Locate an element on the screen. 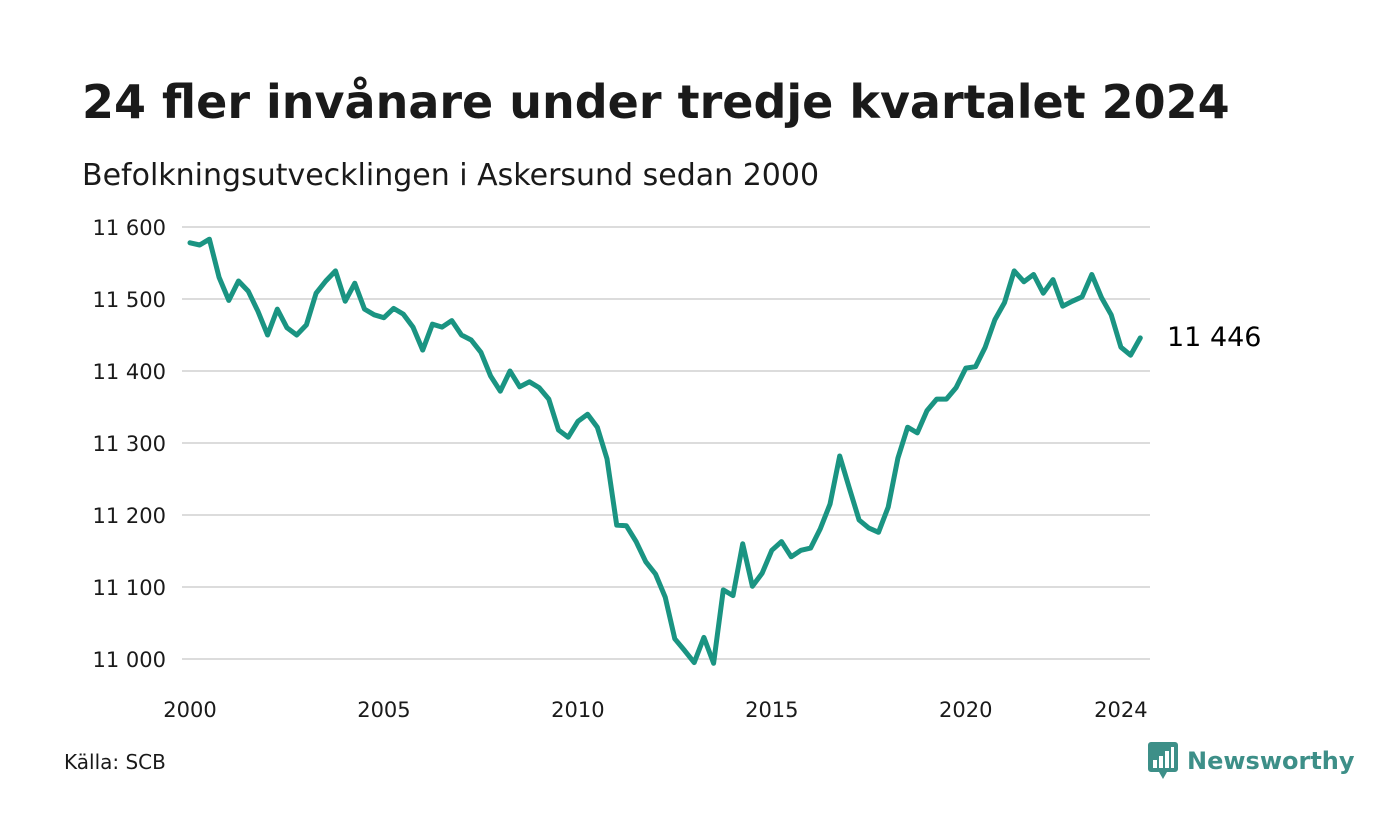 The height and width of the screenshot is (840, 1400). y-tick-label: 11 000 is located at coordinates (129, 660).